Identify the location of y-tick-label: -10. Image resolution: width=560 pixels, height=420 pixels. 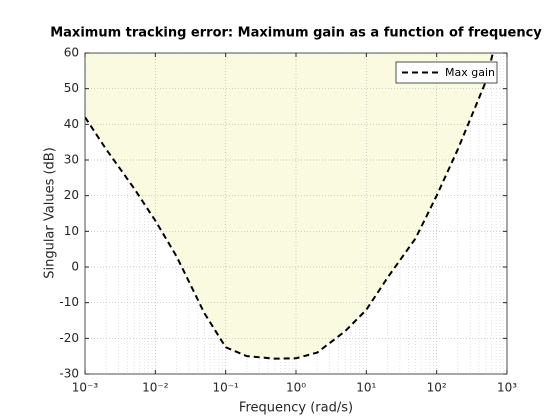
(69, 302).